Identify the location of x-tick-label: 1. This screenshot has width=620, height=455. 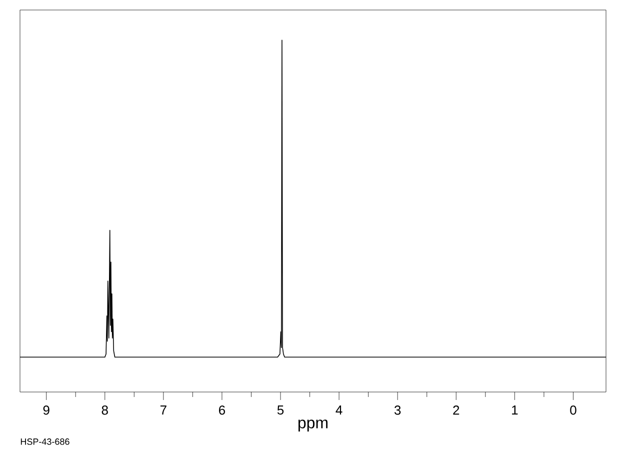
(515, 410).